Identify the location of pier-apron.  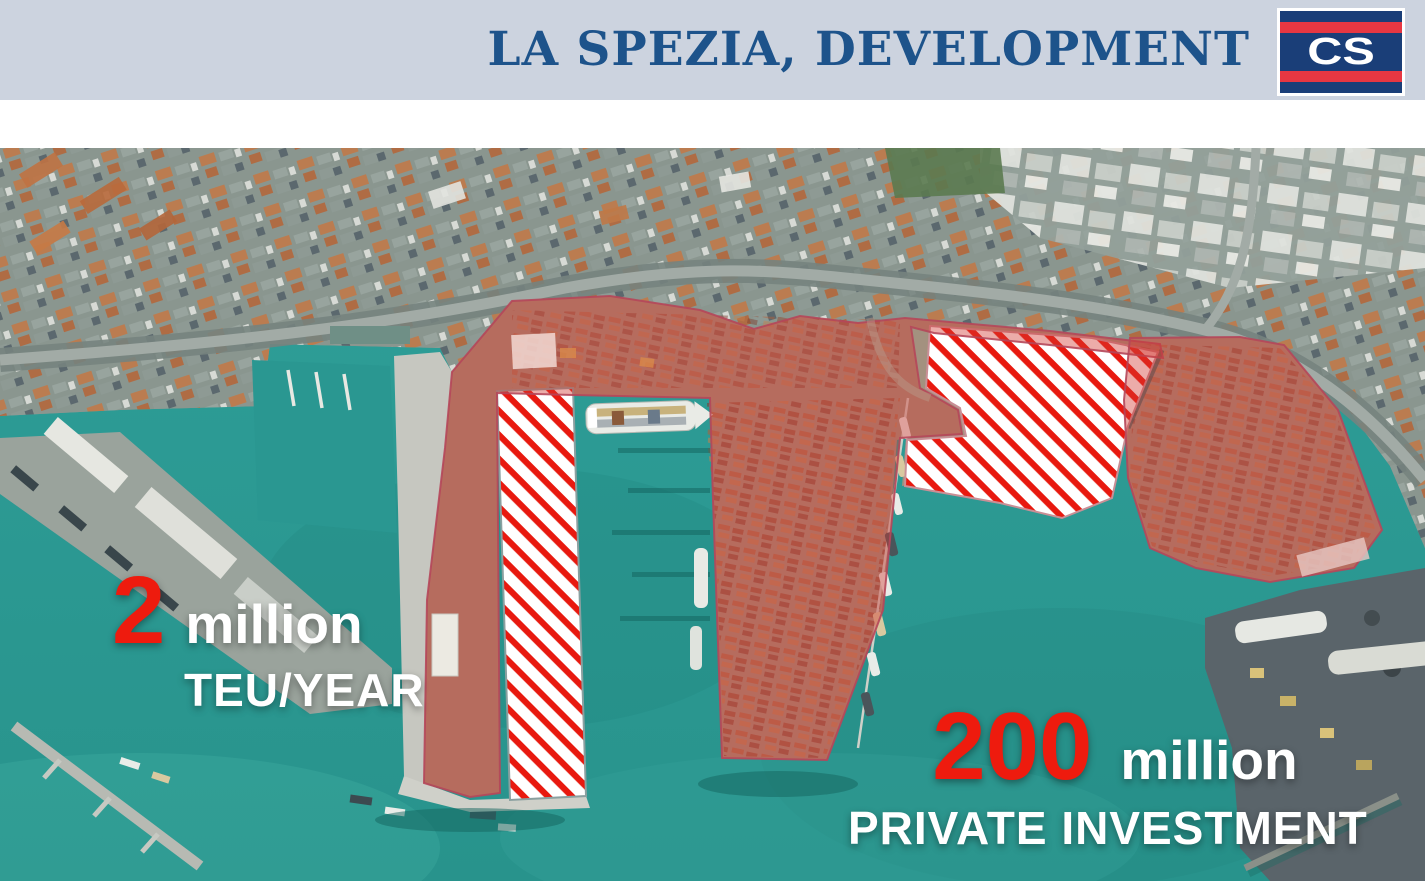
(494, 794).